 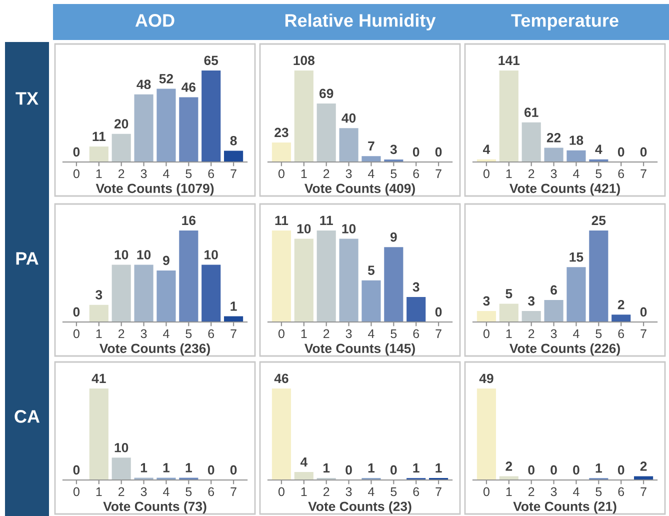 What do you see at coordinates (155, 349) in the screenshot?
I see `x-axis-title: Vote Counts (236)` at bounding box center [155, 349].